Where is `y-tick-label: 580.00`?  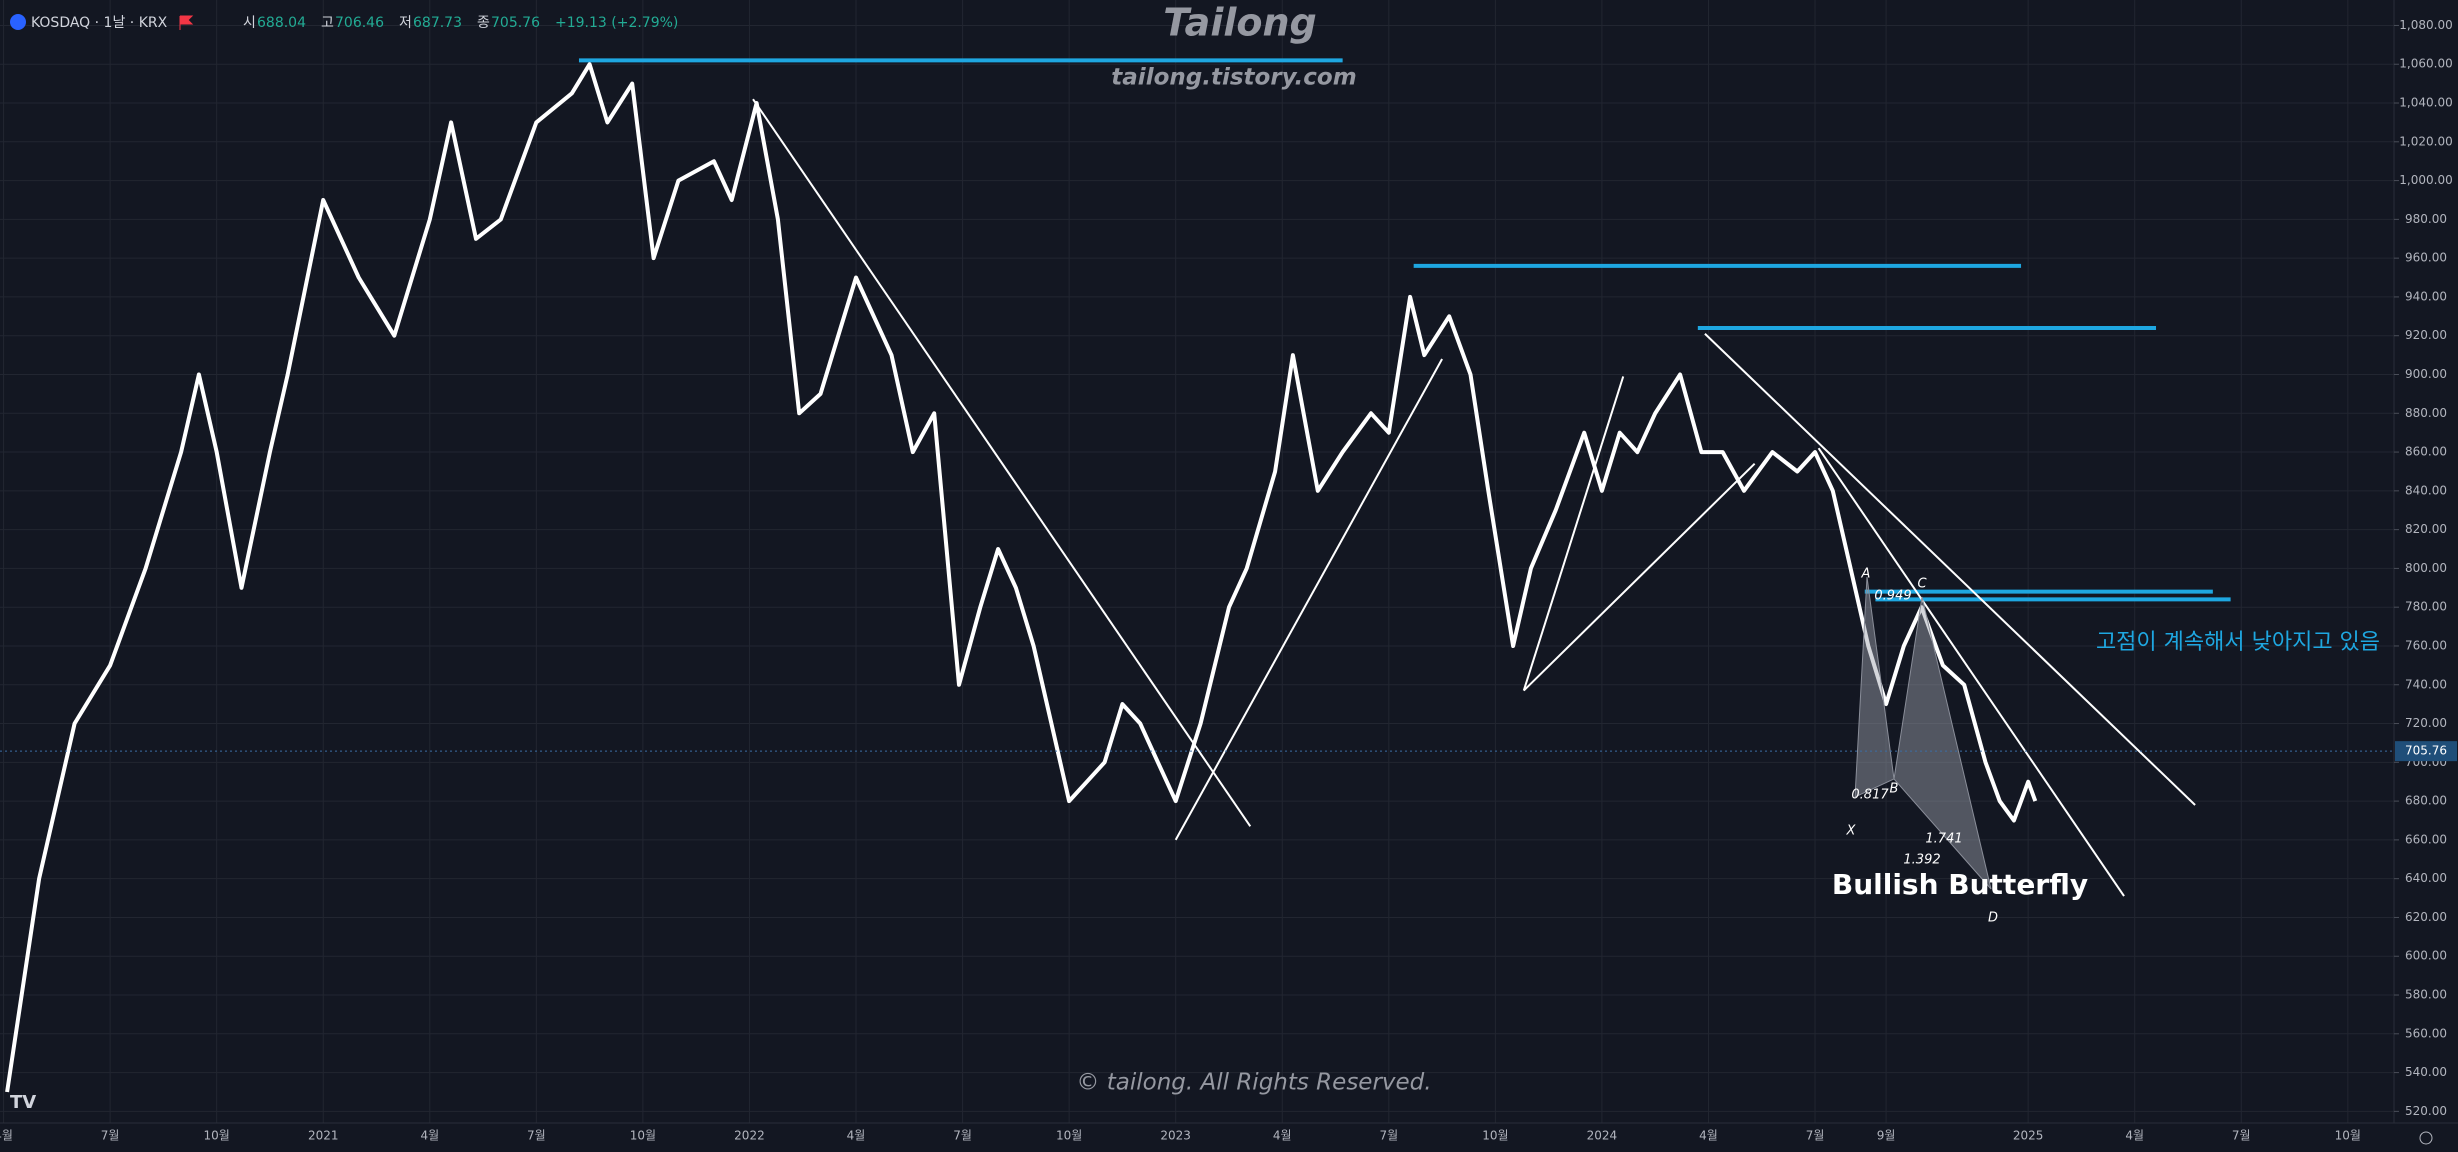 y-tick-label: 580.00 is located at coordinates (2426, 995).